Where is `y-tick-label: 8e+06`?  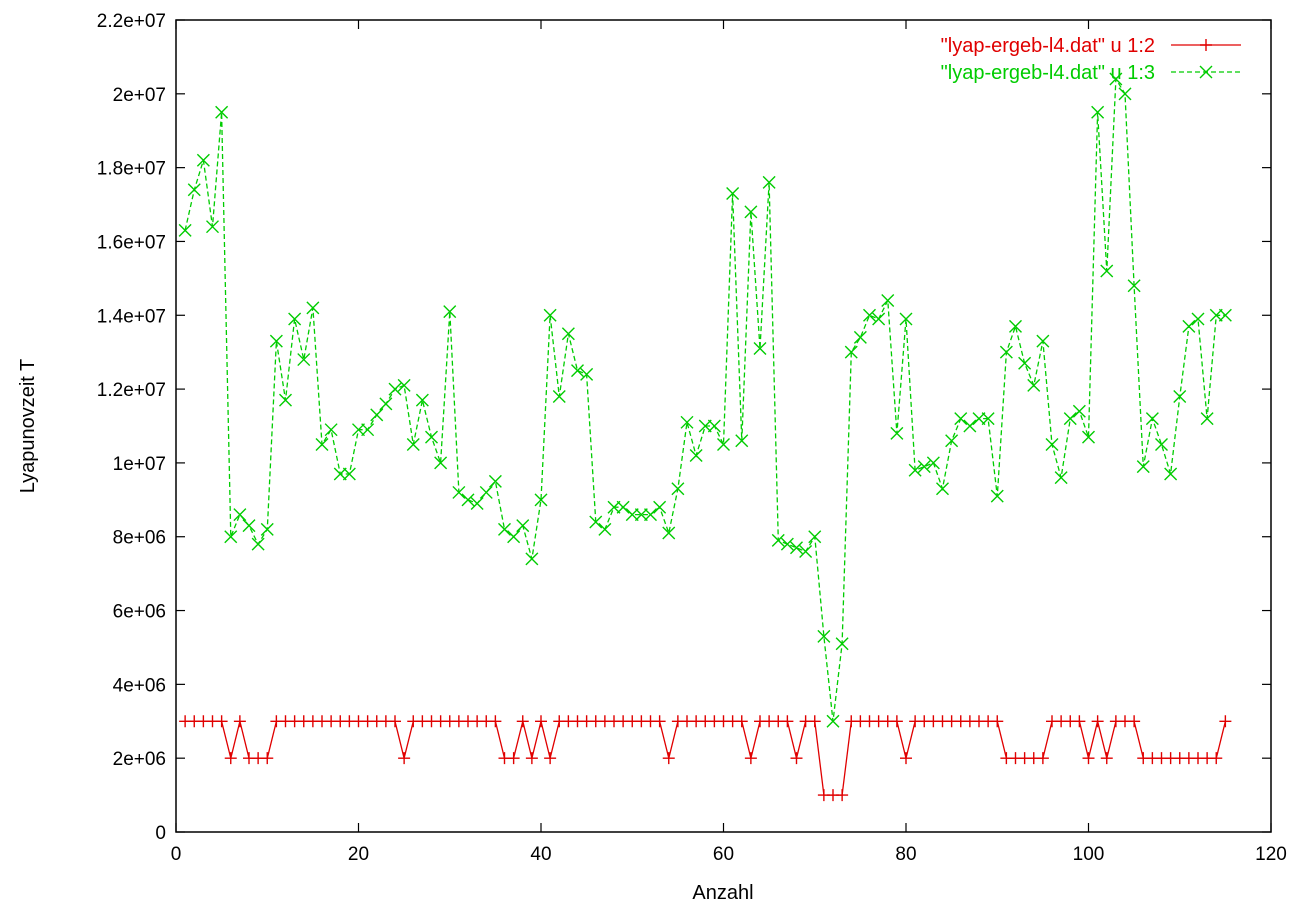
y-tick-label: 8e+06 is located at coordinates (139, 538).